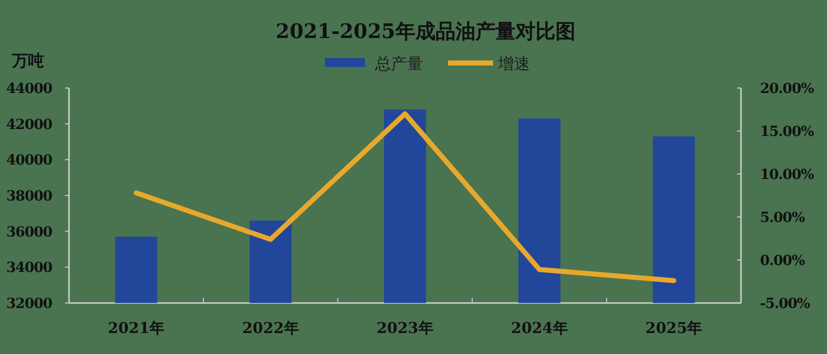  I want to click on y2-tick-label: 20.00%, so click(787, 89).